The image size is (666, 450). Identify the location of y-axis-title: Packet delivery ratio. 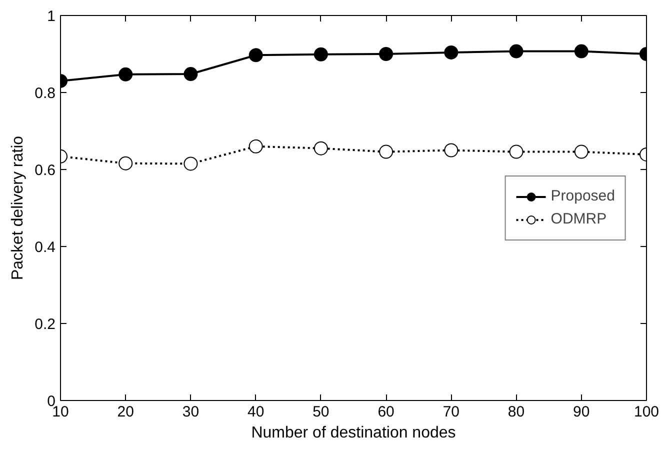
(18, 208).